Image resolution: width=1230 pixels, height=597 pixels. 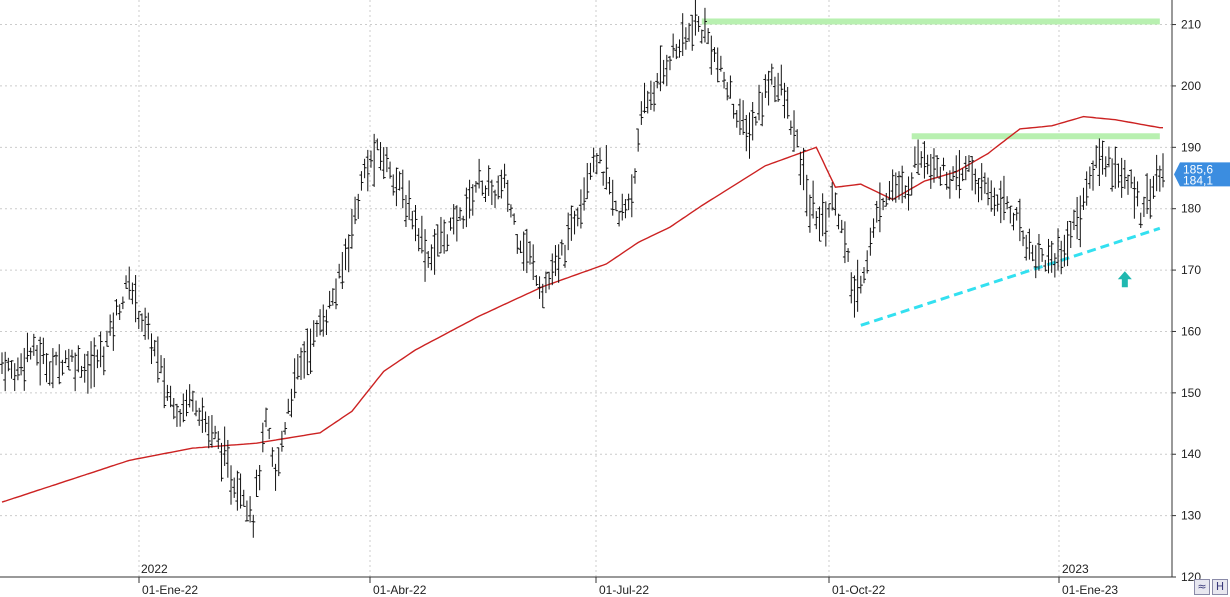 I want to click on y-tick-label-180: 180, so click(x=1191, y=209).